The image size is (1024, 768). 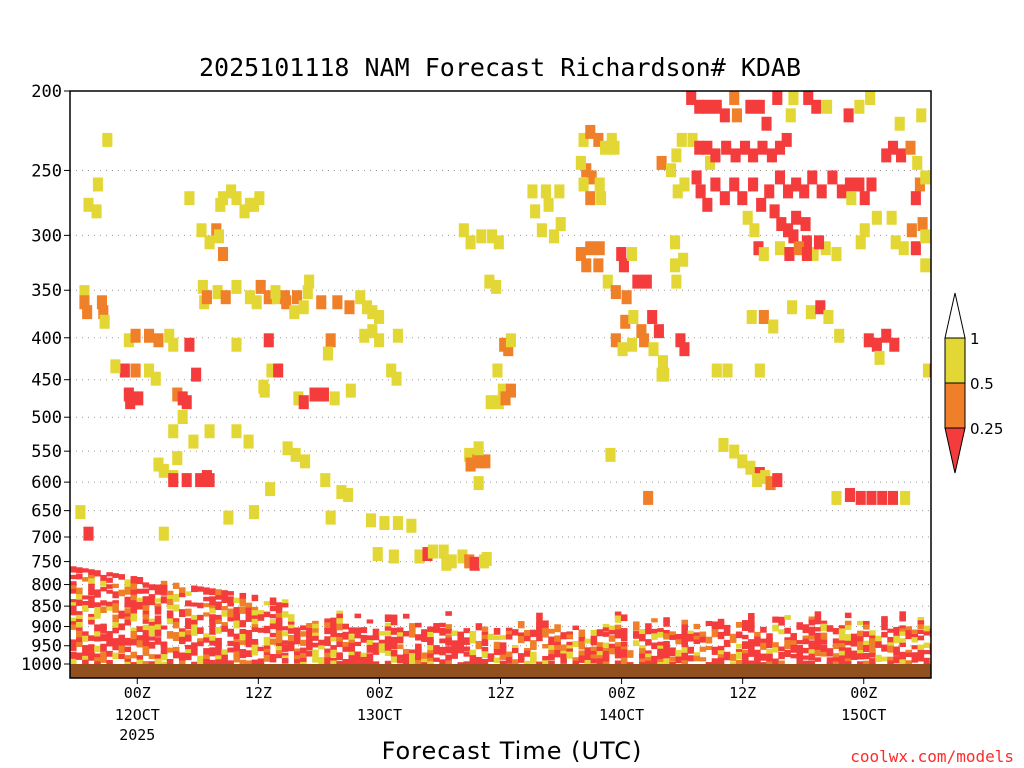 I want to click on colorbar-label-0.5: 0.5, so click(x=982, y=384).